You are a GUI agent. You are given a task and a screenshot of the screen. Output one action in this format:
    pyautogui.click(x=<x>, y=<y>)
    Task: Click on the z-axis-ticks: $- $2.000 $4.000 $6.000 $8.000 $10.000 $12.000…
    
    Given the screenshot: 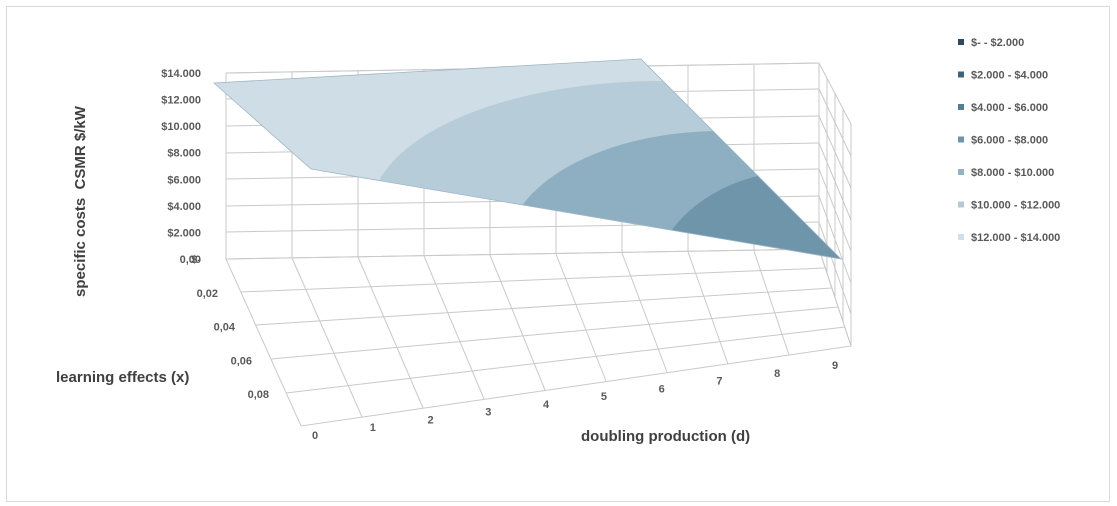 What is the action you would take?
    pyautogui.click(x=181, y=167)
    